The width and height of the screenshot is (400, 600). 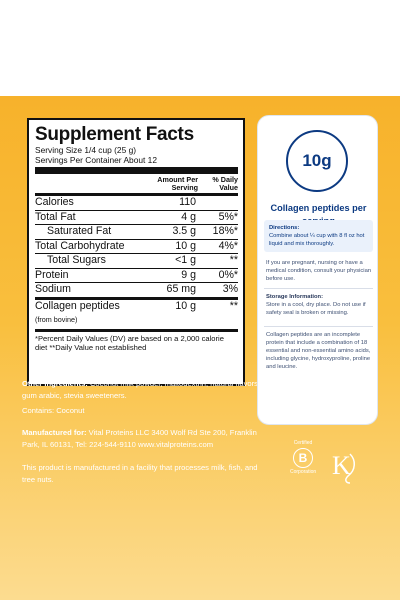 I want to click on facts-row: Total Fat 4 g 5%*, so click(x=136, y=216).